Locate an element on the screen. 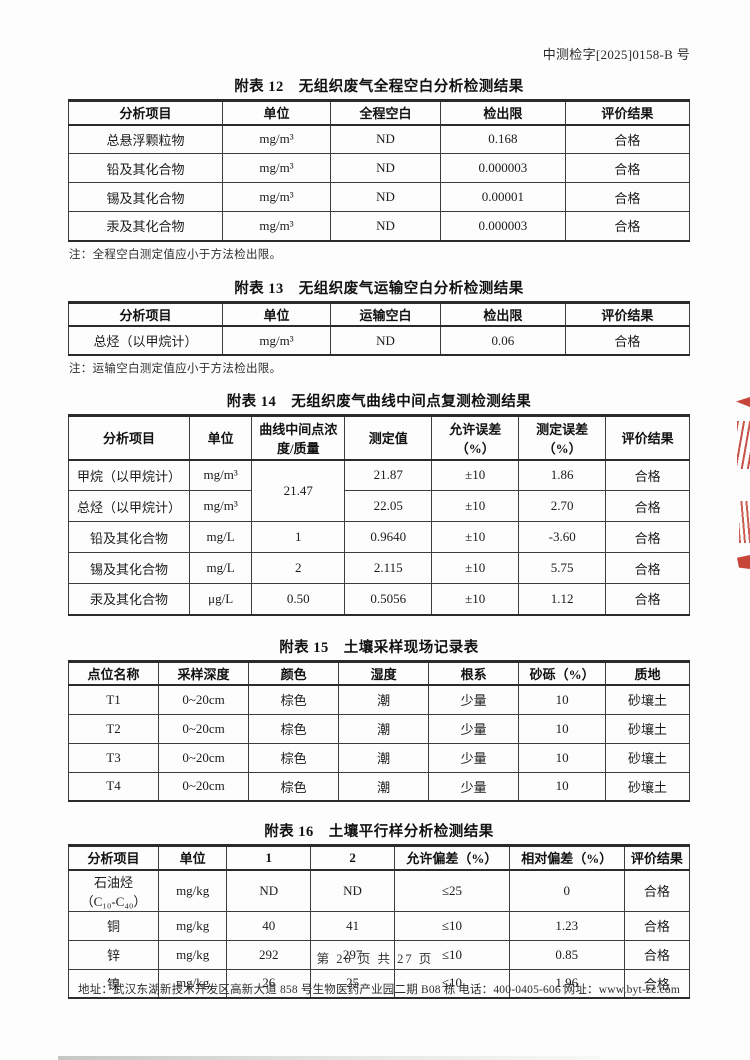 The image size is (750, 1060). table-cell: 41 is located at coordinates (352, 925).